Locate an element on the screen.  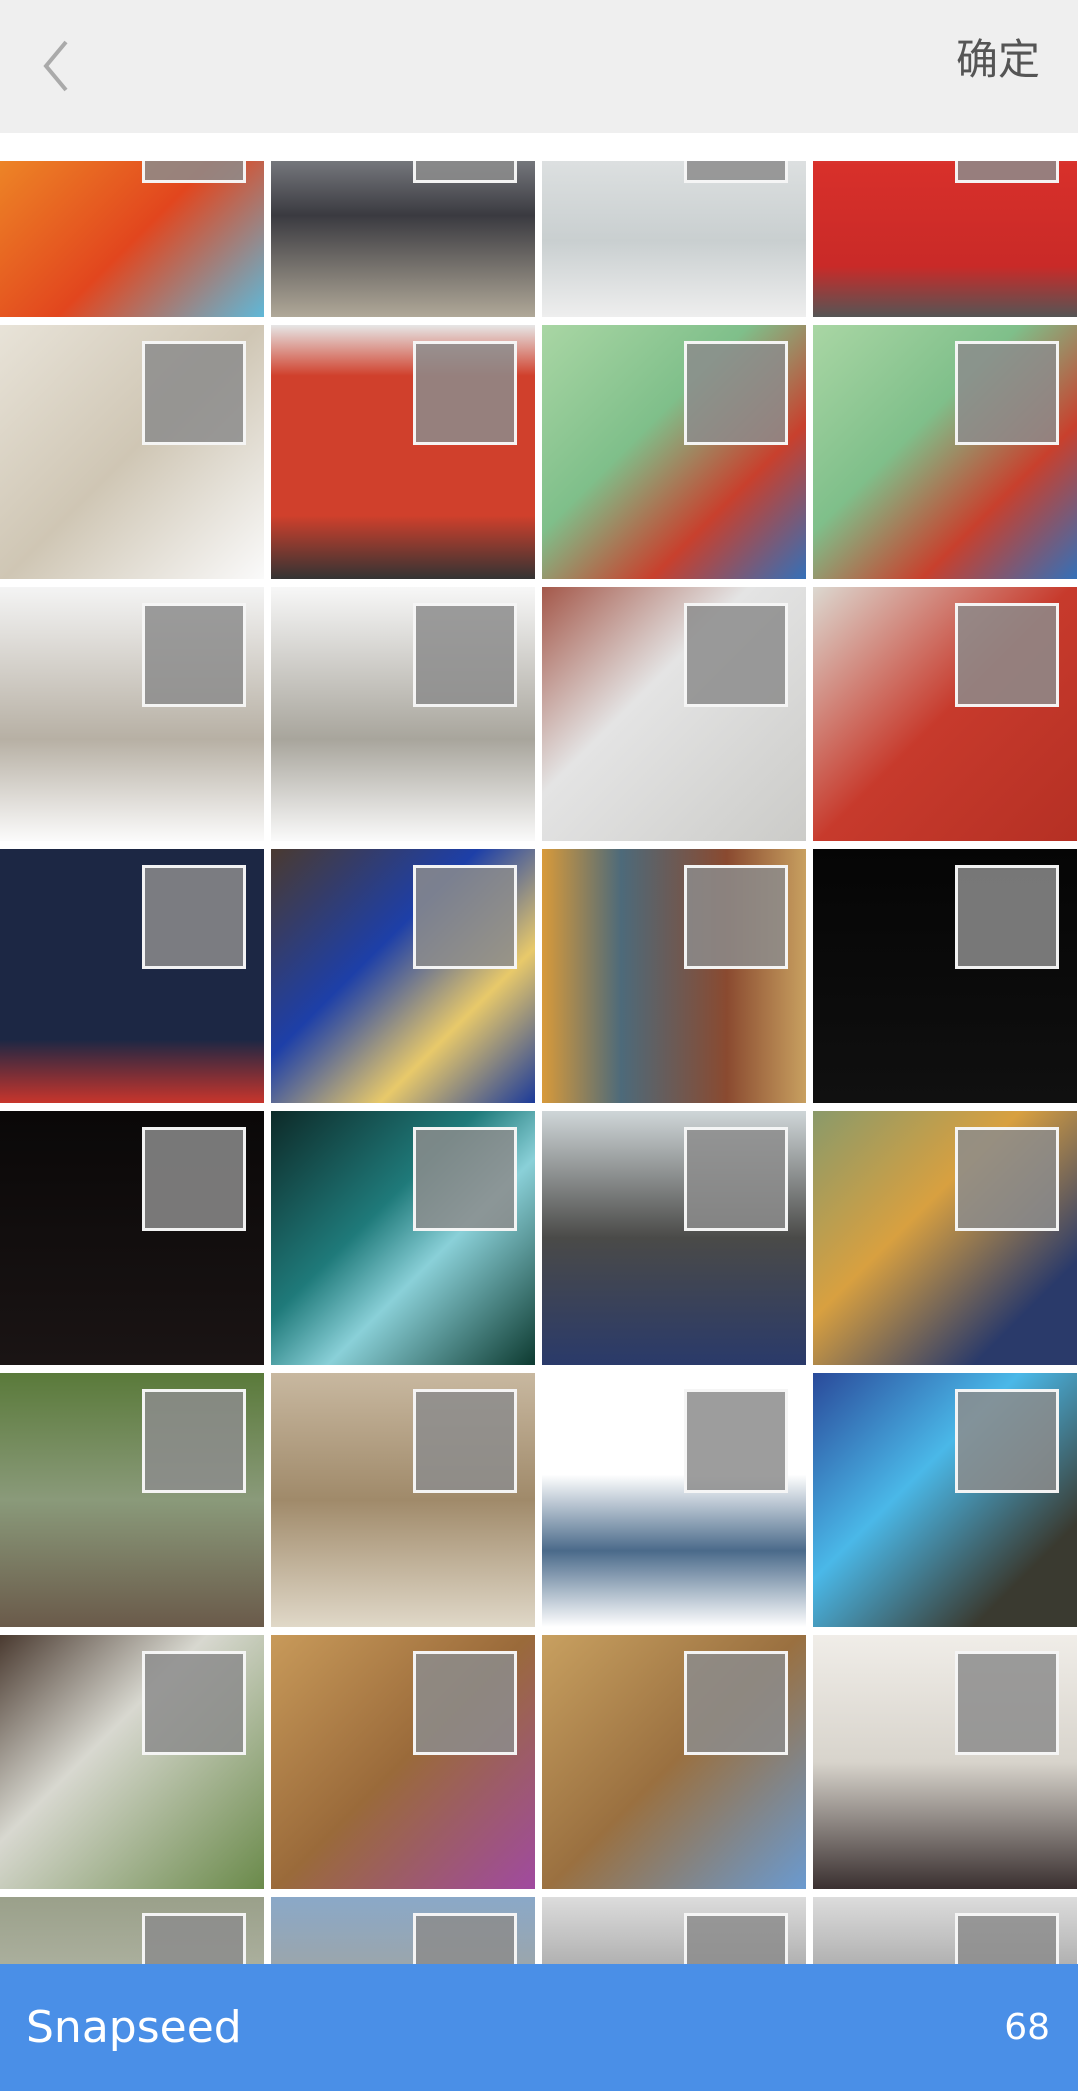
confirm-button: 确定 is located at coordinates (997, 59).